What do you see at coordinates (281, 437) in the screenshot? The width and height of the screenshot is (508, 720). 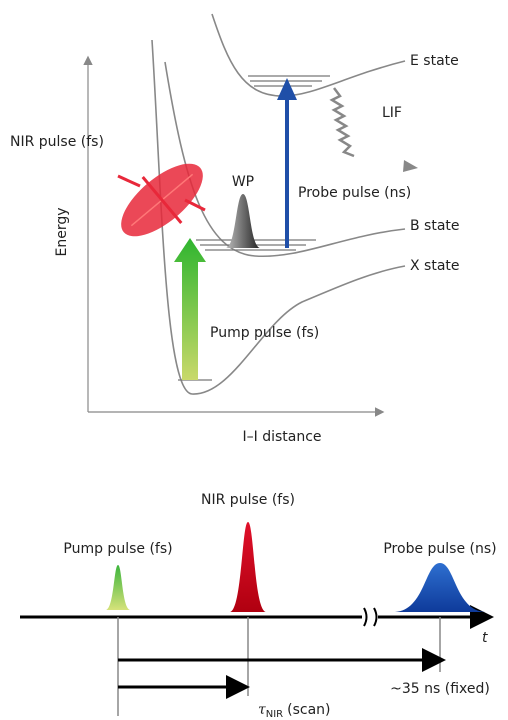 I see `x-axis-label: I–I distance` at bounding box center [281, 437].